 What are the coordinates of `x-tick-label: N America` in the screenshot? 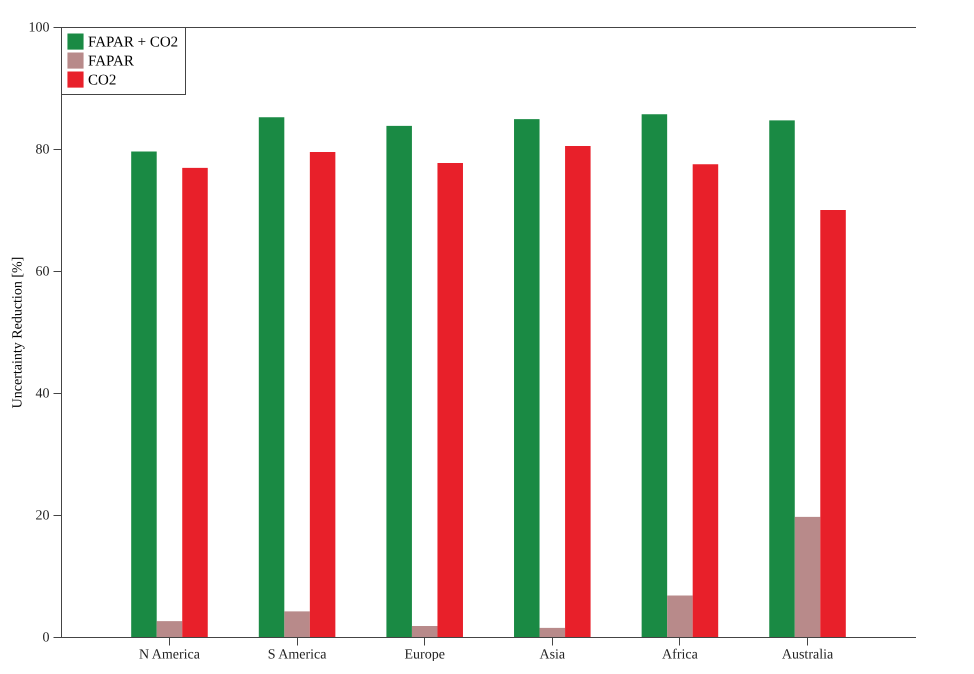 It's located at (169, 655).